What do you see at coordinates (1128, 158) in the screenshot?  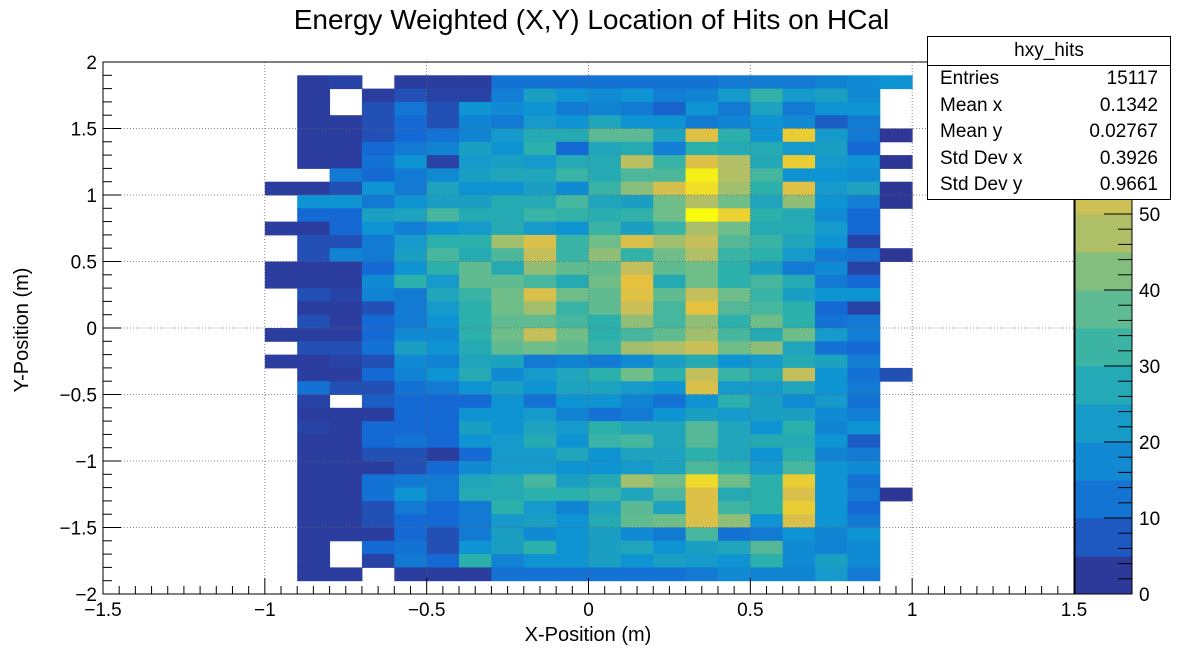 I see `stats-value: 0.3926` at bounding box center [1128, 158].